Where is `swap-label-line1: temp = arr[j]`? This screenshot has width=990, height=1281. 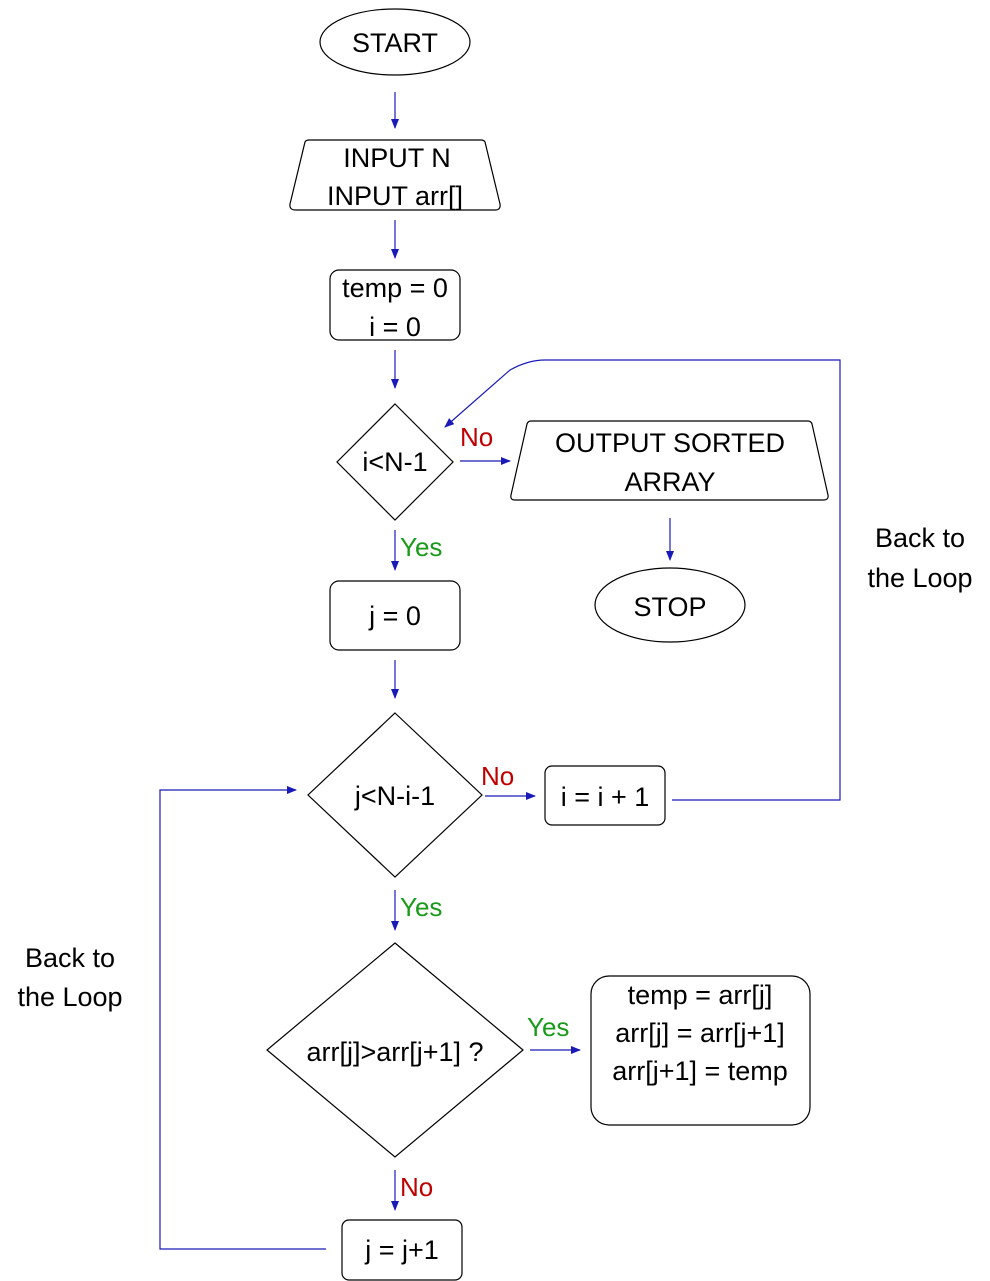 swap-label-line1: temp = arr[j] is located at coordinates (700, 995).